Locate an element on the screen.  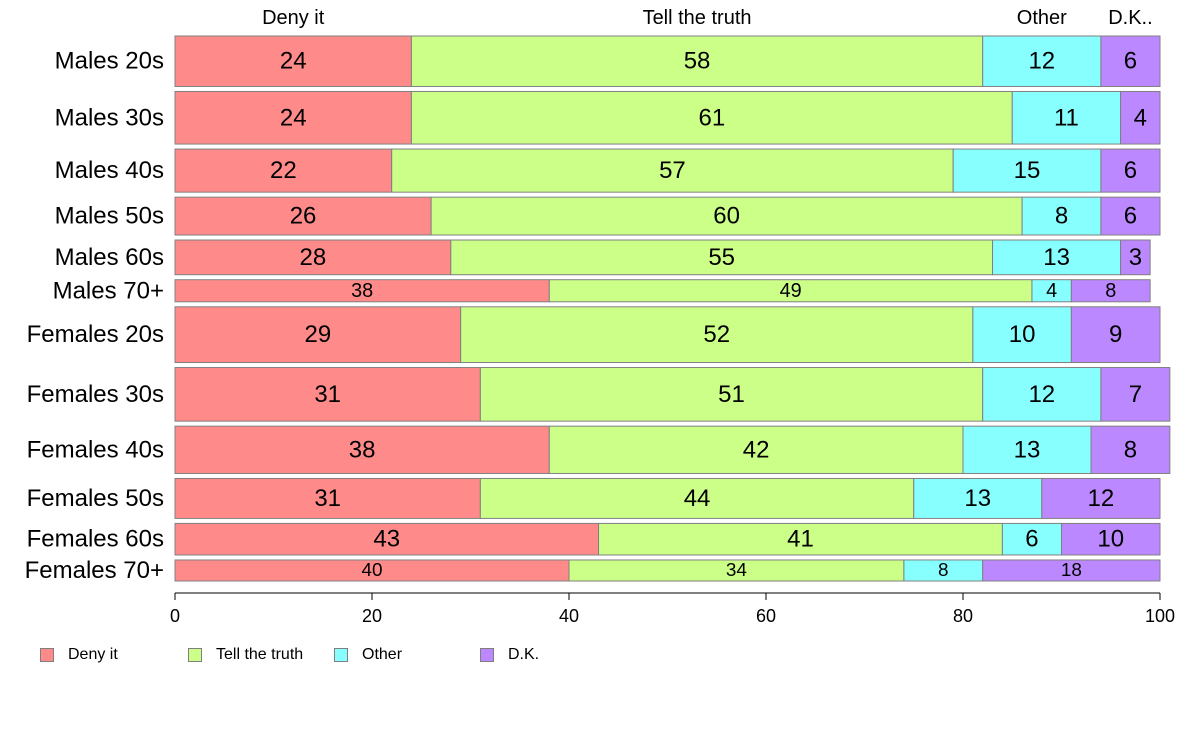
row-label: Females 60s is located at coordinates (95, 539).